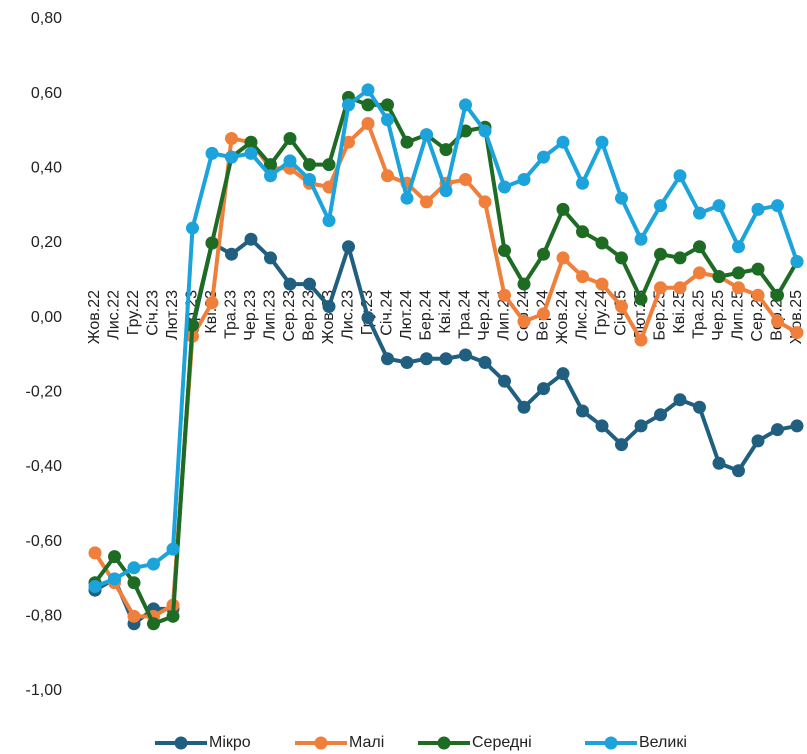 Image resolution: width=807 pixels, height=754 pixels. What do you see at coordinates (406, 315) in the screenshot?
I see `x-tick-label: Лют.24` at bounding box center [406, 315].